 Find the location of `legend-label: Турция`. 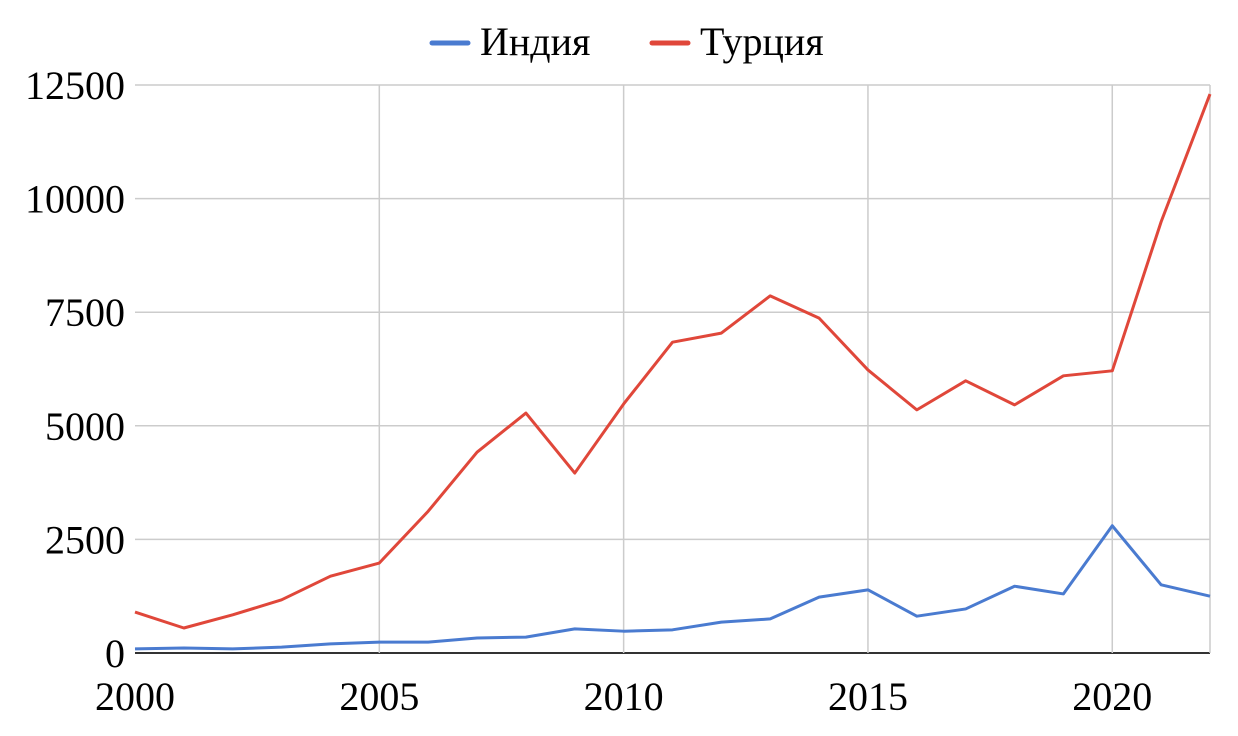

legend-label: Турция is located at coordinates (762, 41).